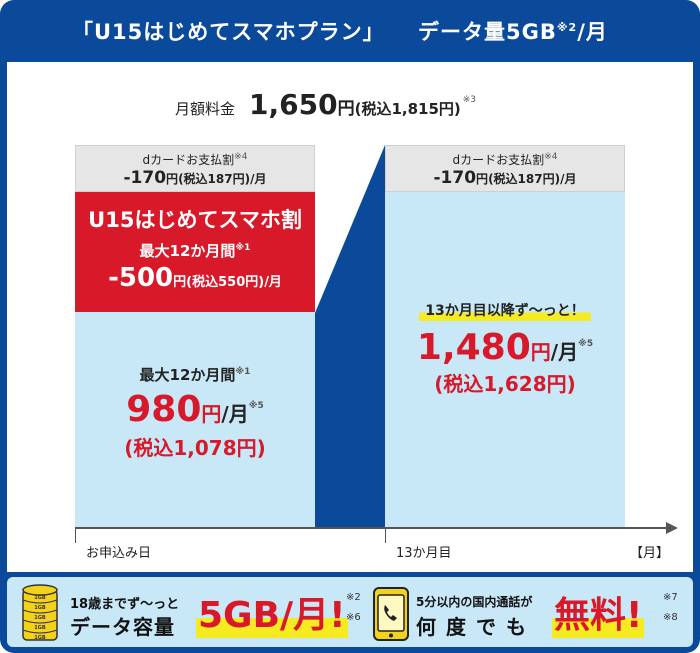 This screenshot has height=653, width=700. Describe the element at coordinates (119, 553) in the screenshot. I see `timeline-start-label: お申込み日` at that location.